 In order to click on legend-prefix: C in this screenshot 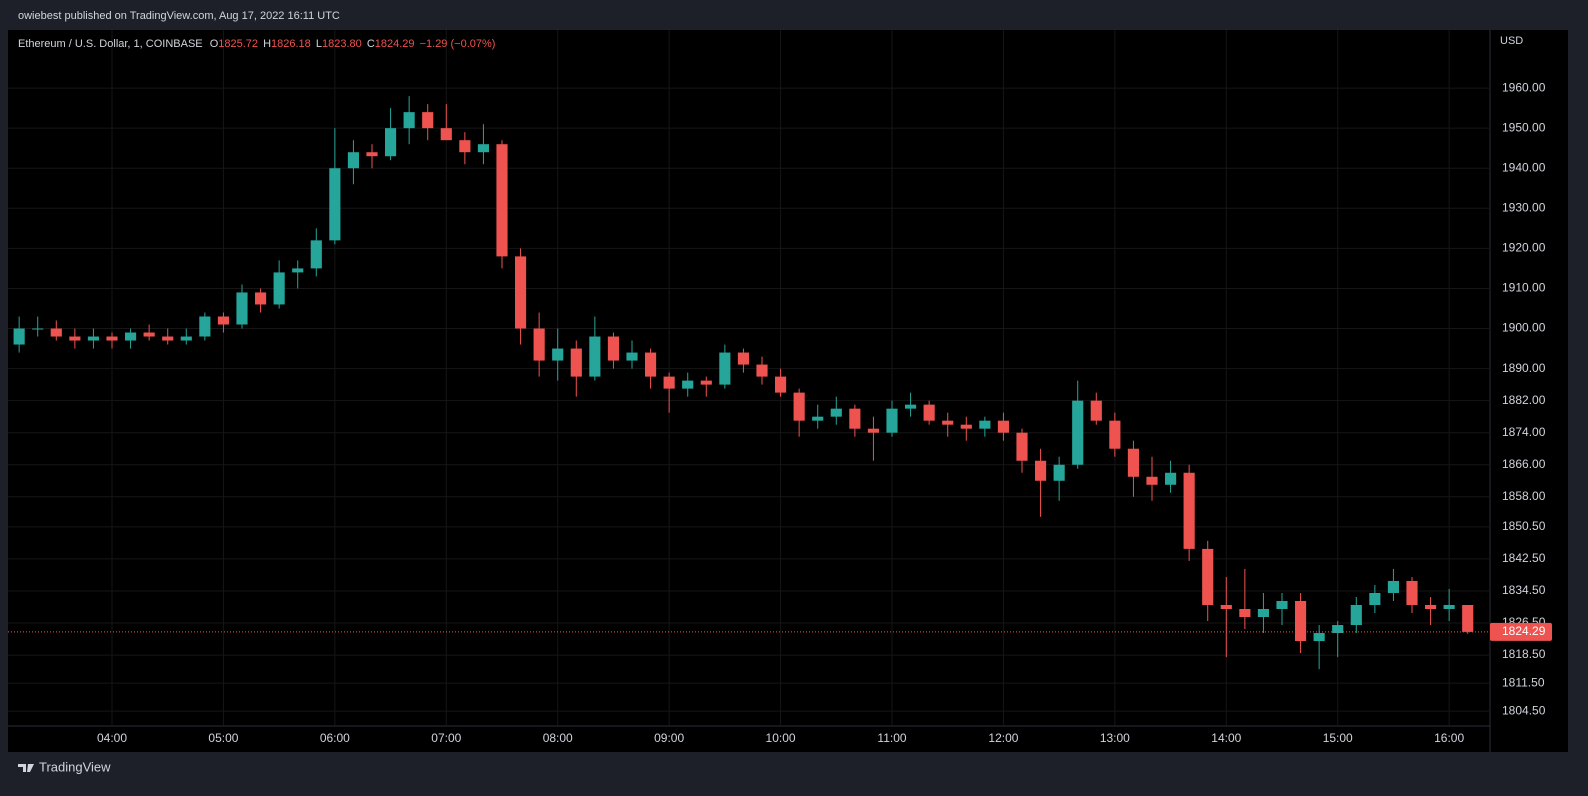, I will do `click(371, 44)`.